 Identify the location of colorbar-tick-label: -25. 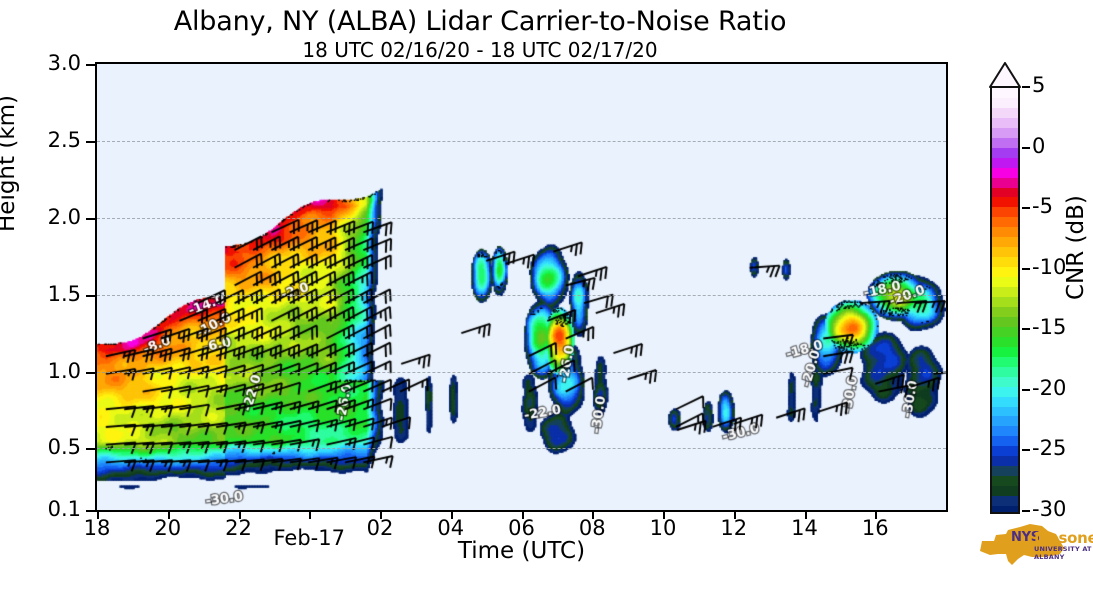
(1049, 448).